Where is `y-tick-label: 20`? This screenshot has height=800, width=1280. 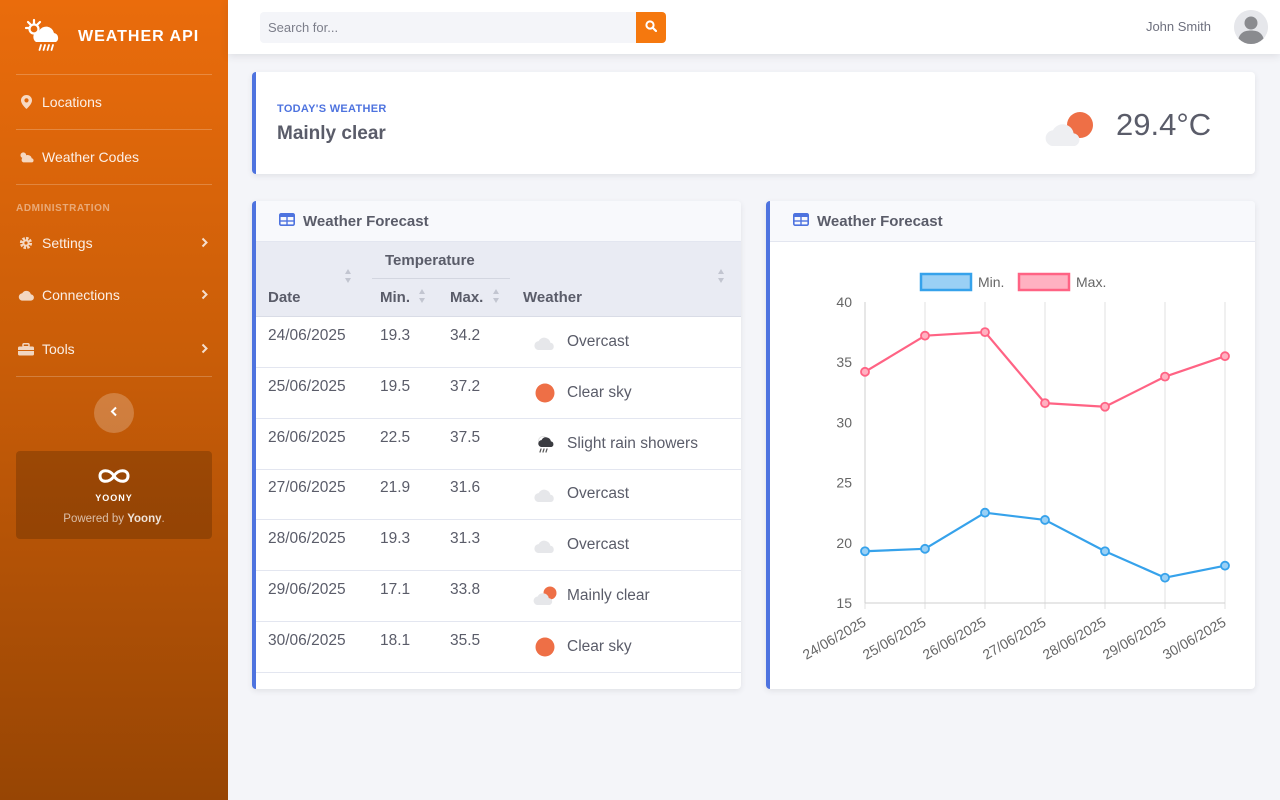
y-tick-label: 20 is located at coordinates (844, 543).